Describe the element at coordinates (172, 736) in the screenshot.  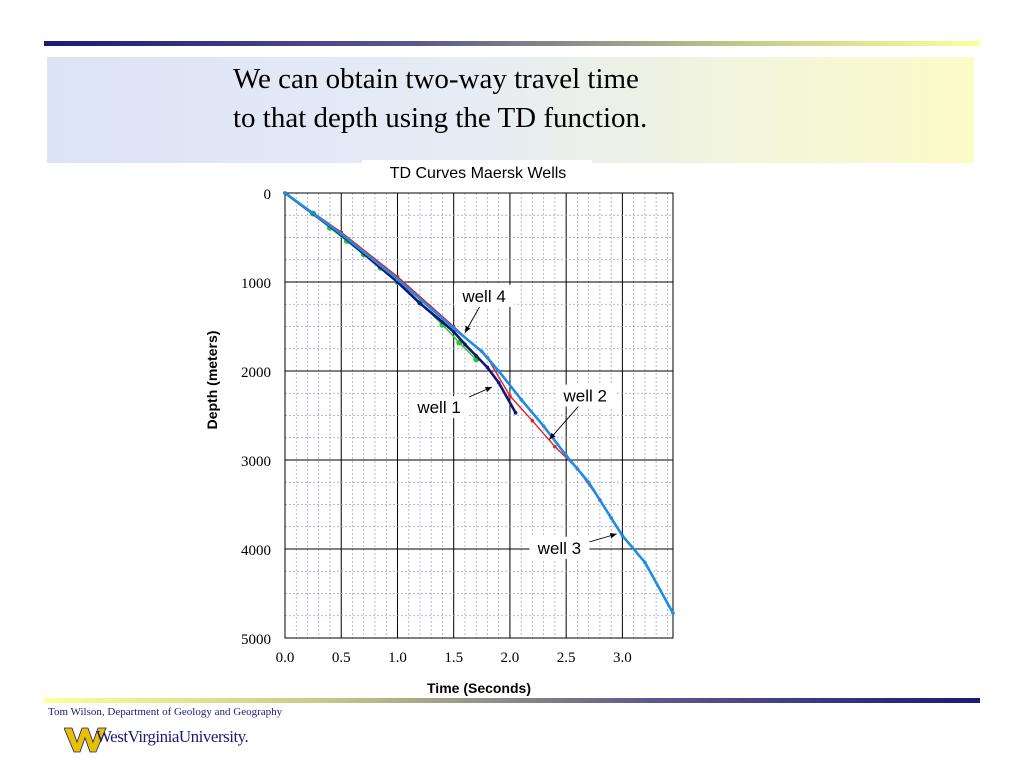
I see `wvu-logo-text: WestVirginiaUniversity.` at that location.